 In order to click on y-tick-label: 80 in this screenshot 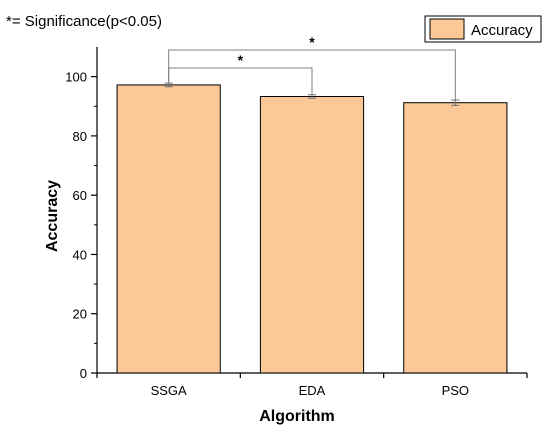, I will do `click(80, 136)`.